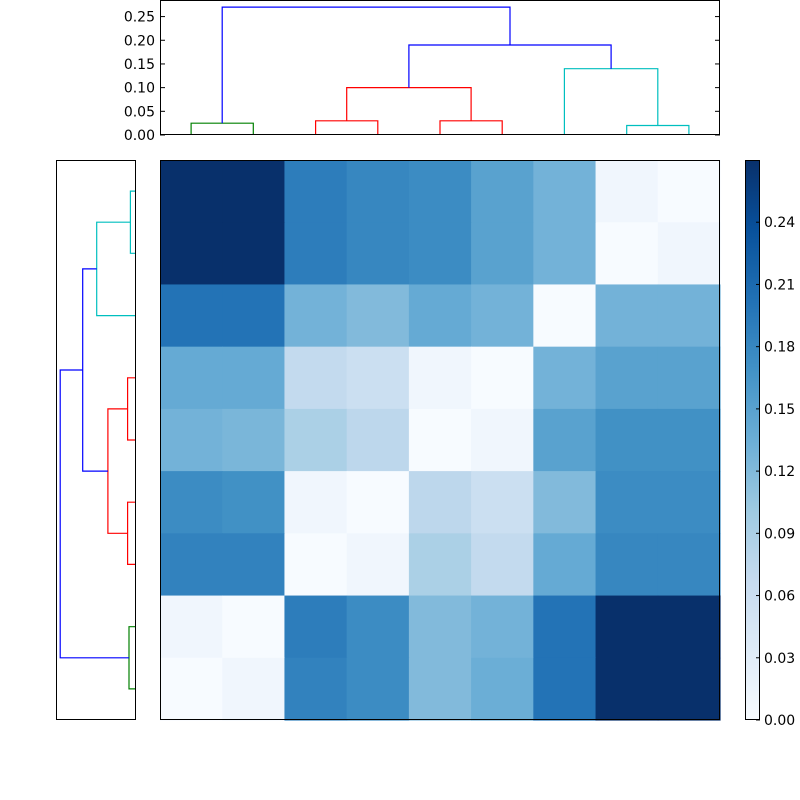 The image size is (800, 800). What do you see at coordinates (502, 627) in the screenshot?
I see `heatmap-cell-r7-c5` at bounding box center [502, 627].